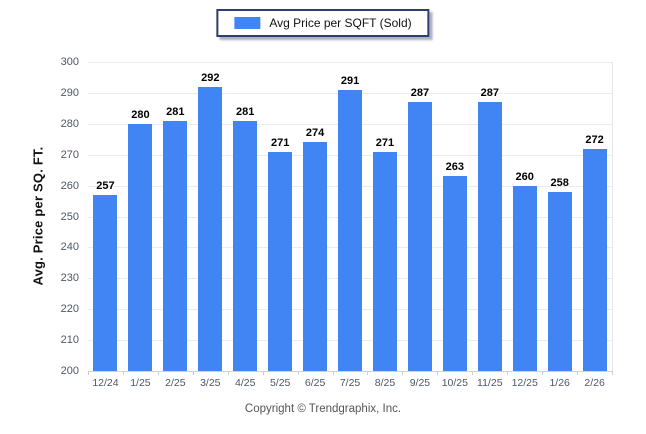  I want to click on bar-slot: 292, so click(210, 216).